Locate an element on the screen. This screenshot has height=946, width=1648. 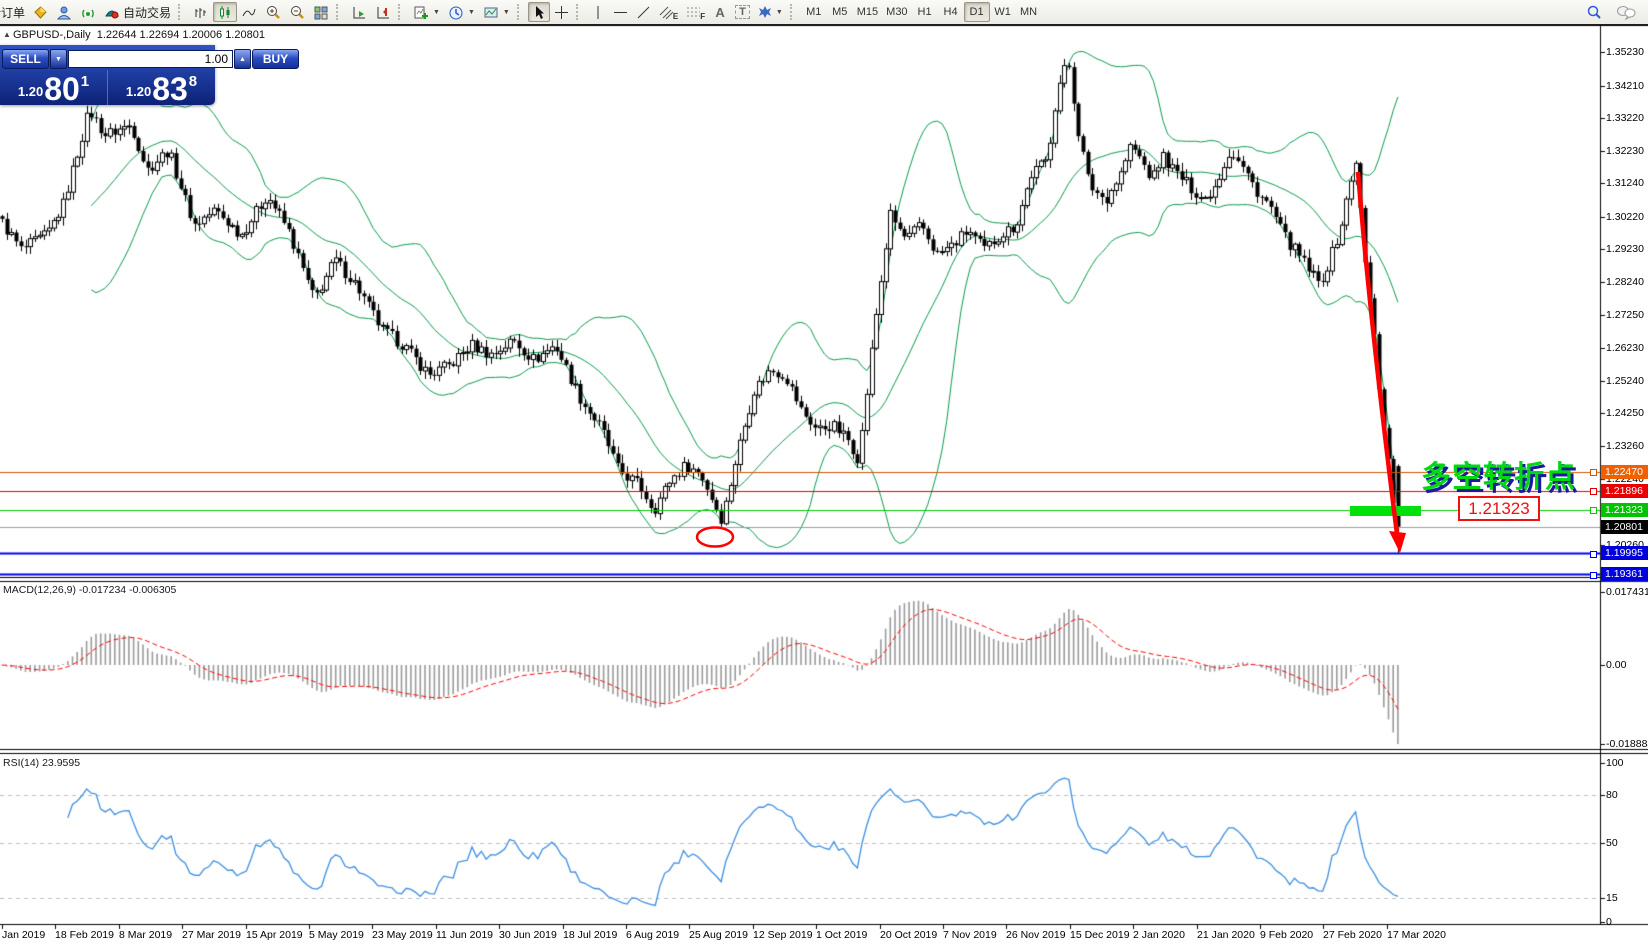
date-label: 23 May 2019 is located at coordinates (402, 935).